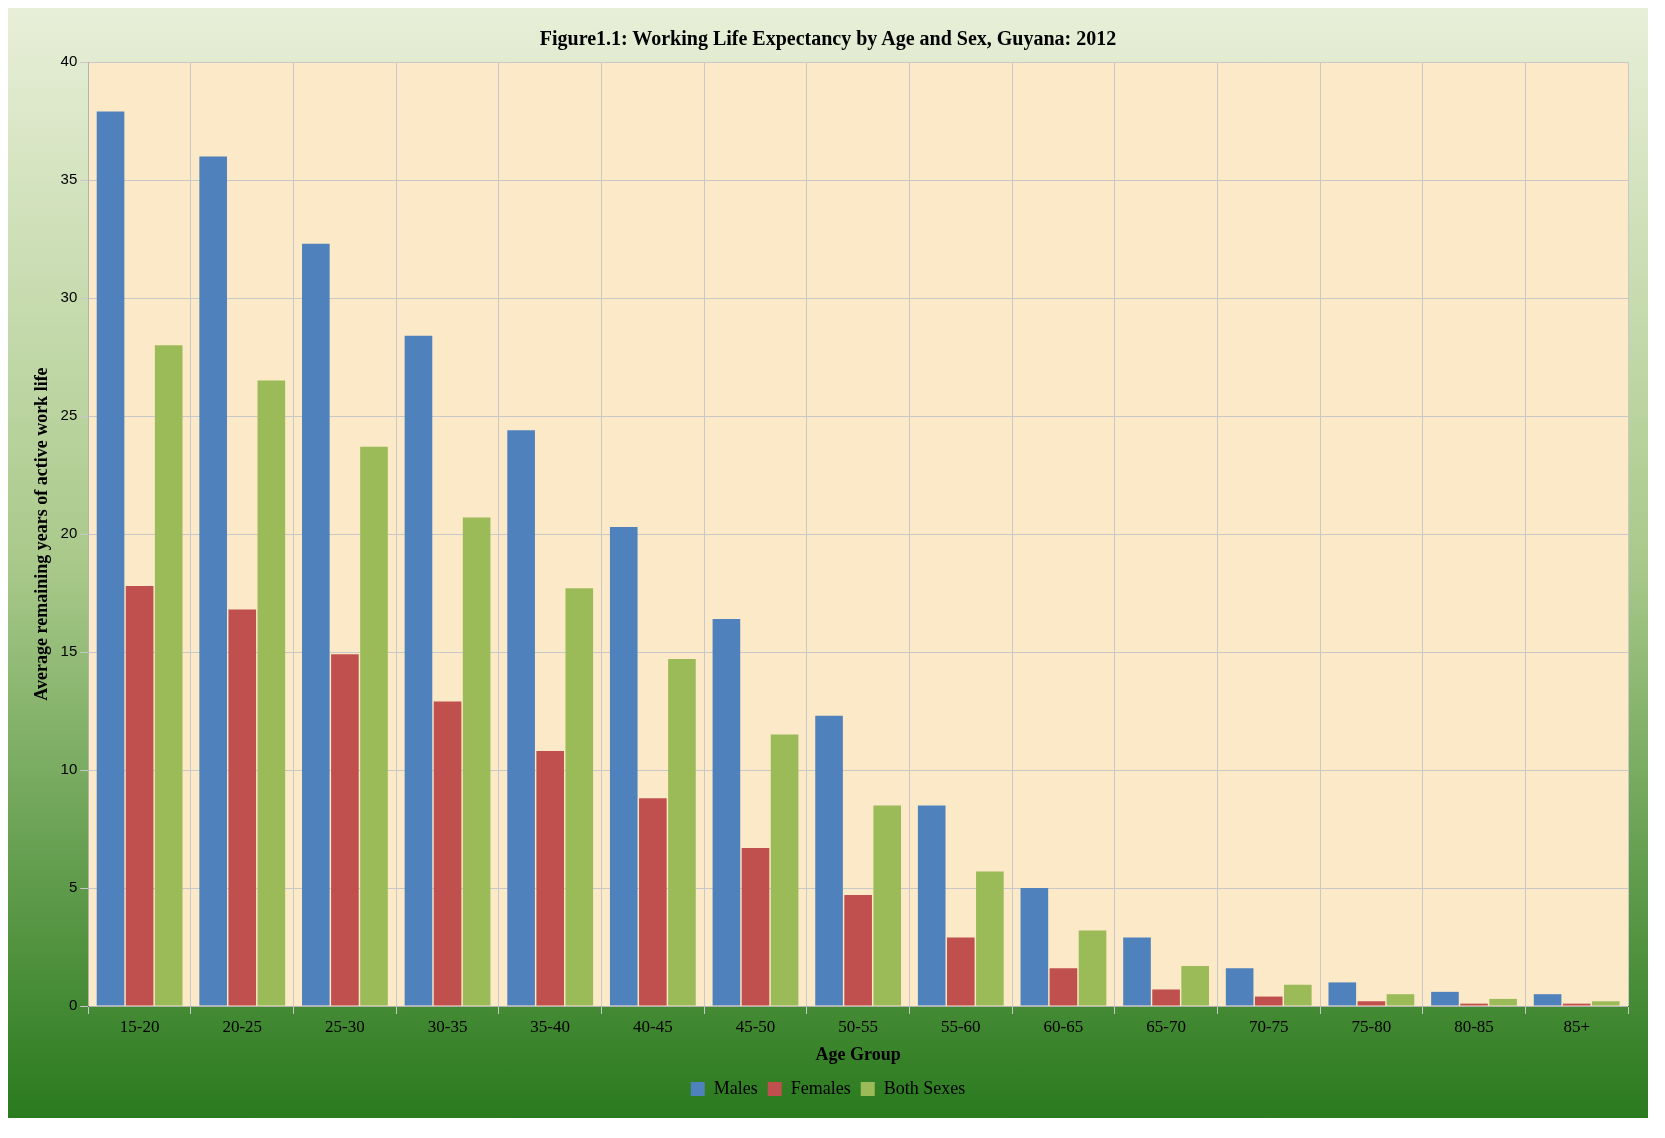  Describe the element at coordinates (828, 39) in the screenshot. I see `chart-title: Figure1.1: Working Life Expectancy by Age and Sex, Guyana: 2012` at that location.